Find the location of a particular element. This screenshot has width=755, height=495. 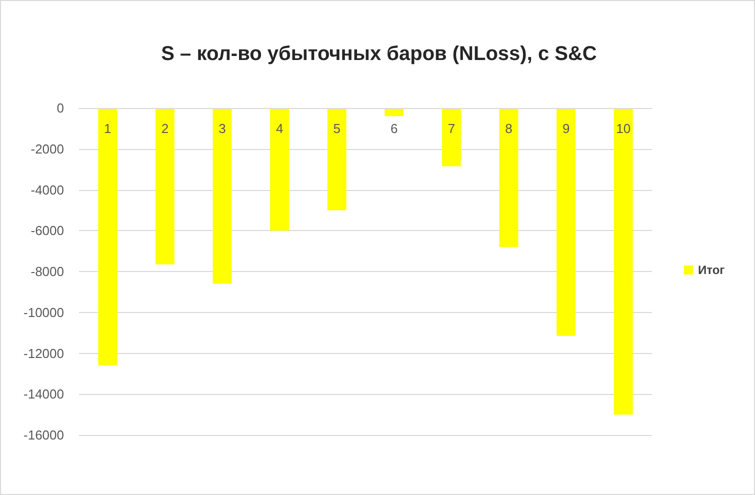

y-tick-label: -2000 is located at coordinates (47, 148).